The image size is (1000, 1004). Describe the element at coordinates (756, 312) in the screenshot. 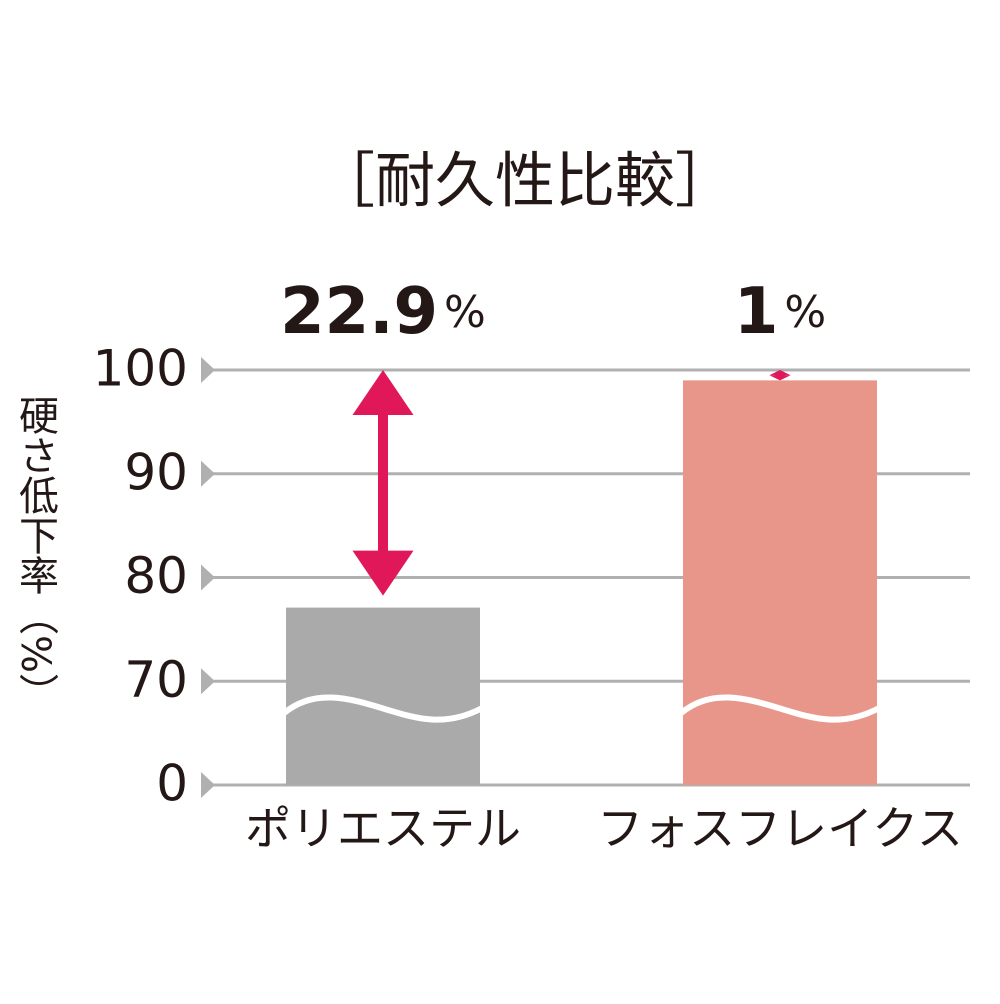

I see `drop-value: 1` at that location.